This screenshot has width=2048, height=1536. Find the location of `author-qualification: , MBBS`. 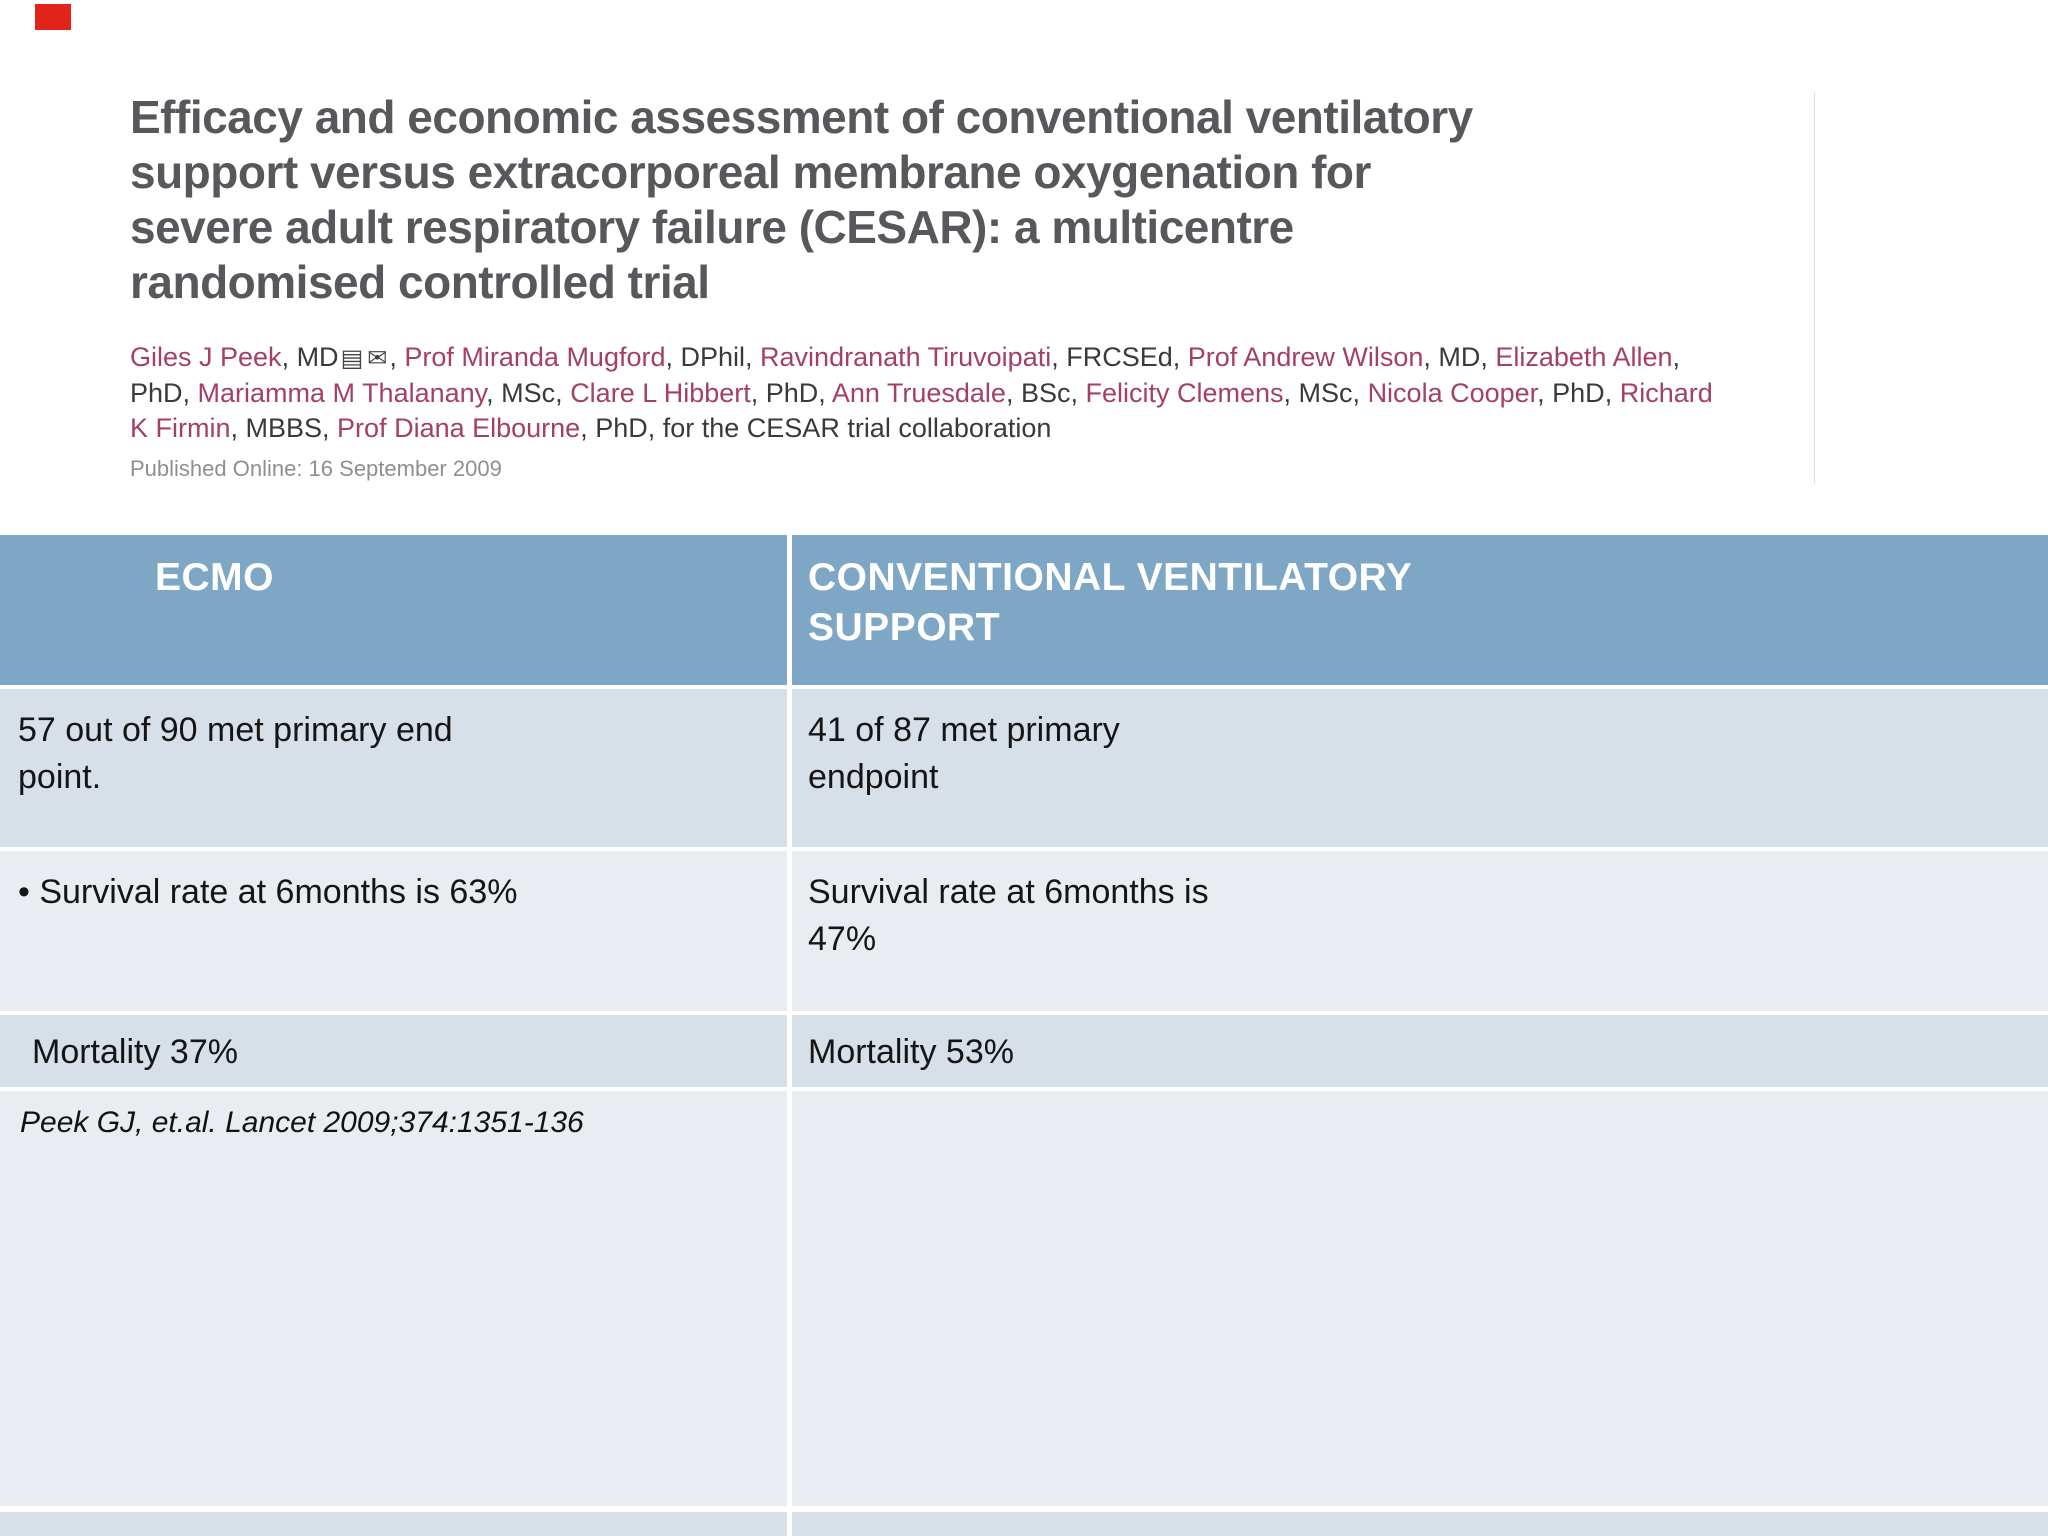

author-qualification: , MBBS is located at coordinates (276, 428).